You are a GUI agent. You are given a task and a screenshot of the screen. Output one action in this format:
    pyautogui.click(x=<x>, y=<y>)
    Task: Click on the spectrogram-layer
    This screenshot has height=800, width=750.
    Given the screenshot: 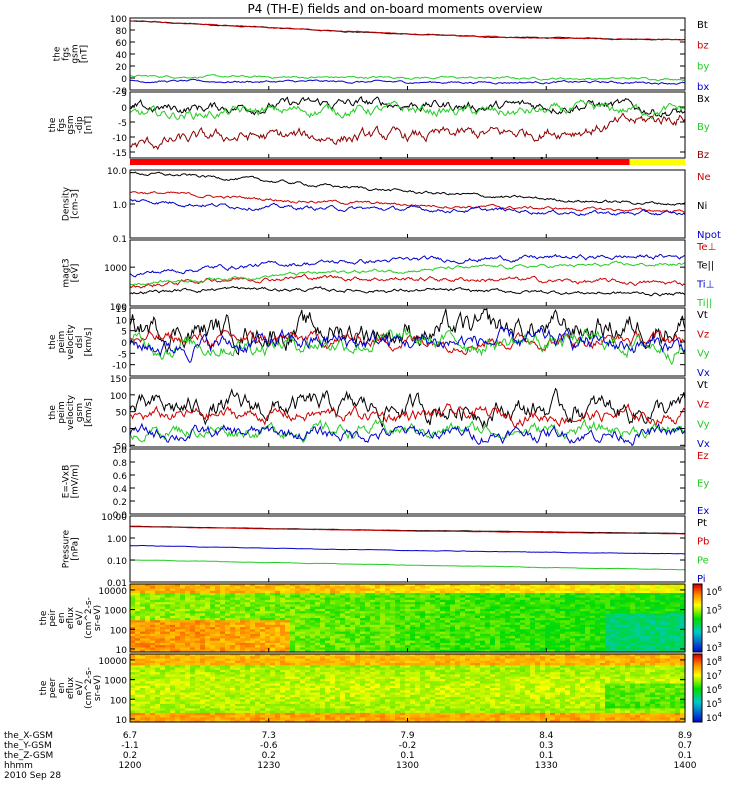 What is the action you would take?
    pyautogui.click(x=416, y=653)
    